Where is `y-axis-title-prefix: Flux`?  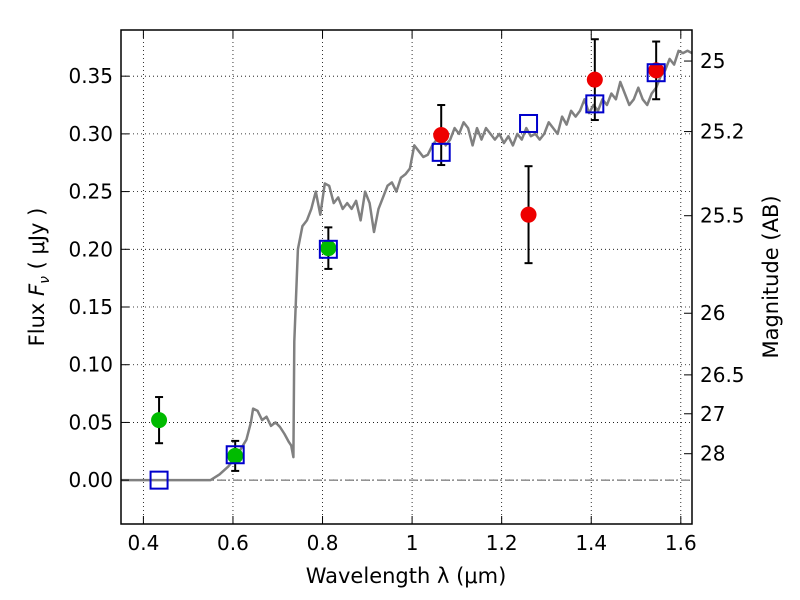 y-axis-title-prefix: Flux is located at coordinates (37, 321).